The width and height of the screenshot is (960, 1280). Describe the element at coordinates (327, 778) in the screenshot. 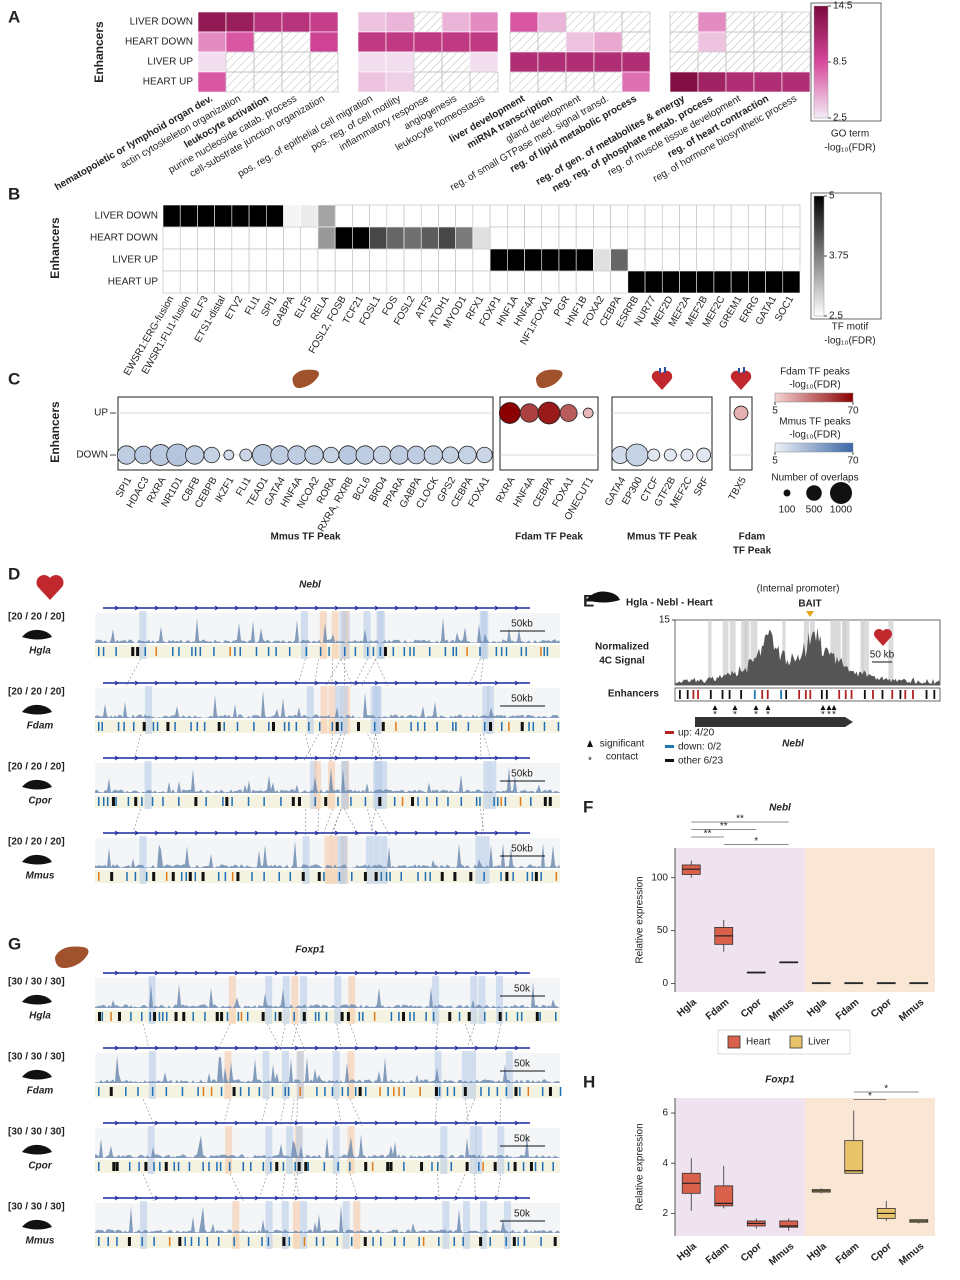

I see `signal-bg` at that location.